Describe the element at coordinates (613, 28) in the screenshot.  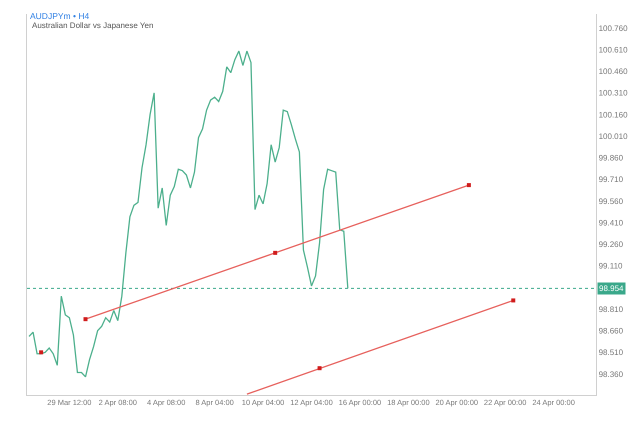
I see `y-tick-label: 100.760` at that location.